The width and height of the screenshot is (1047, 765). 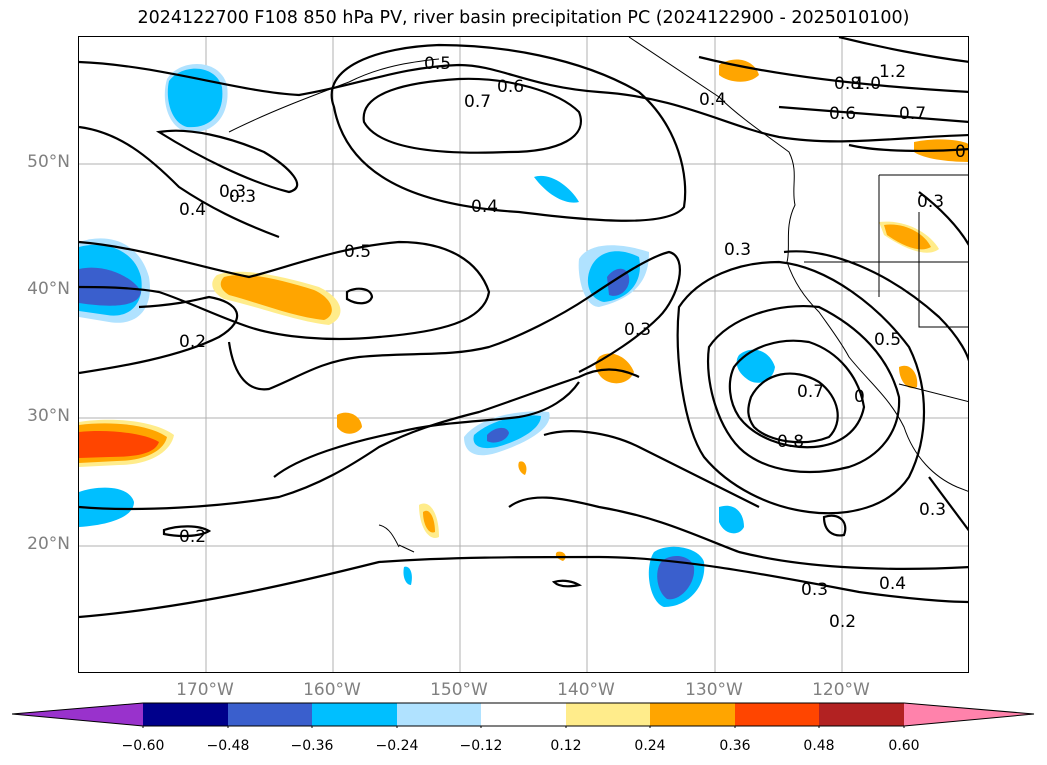 I want to click on lon-label-130w: 130°W, so click(x=714, y=690).